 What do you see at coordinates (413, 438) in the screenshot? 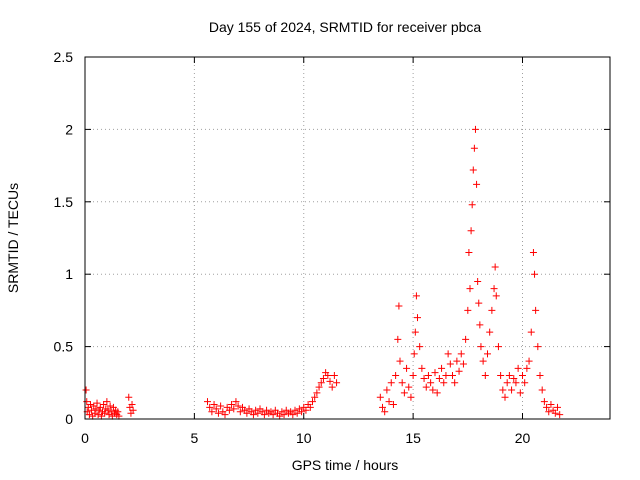
I see `x-tick-label: 15` at bounding box center [413, 438].